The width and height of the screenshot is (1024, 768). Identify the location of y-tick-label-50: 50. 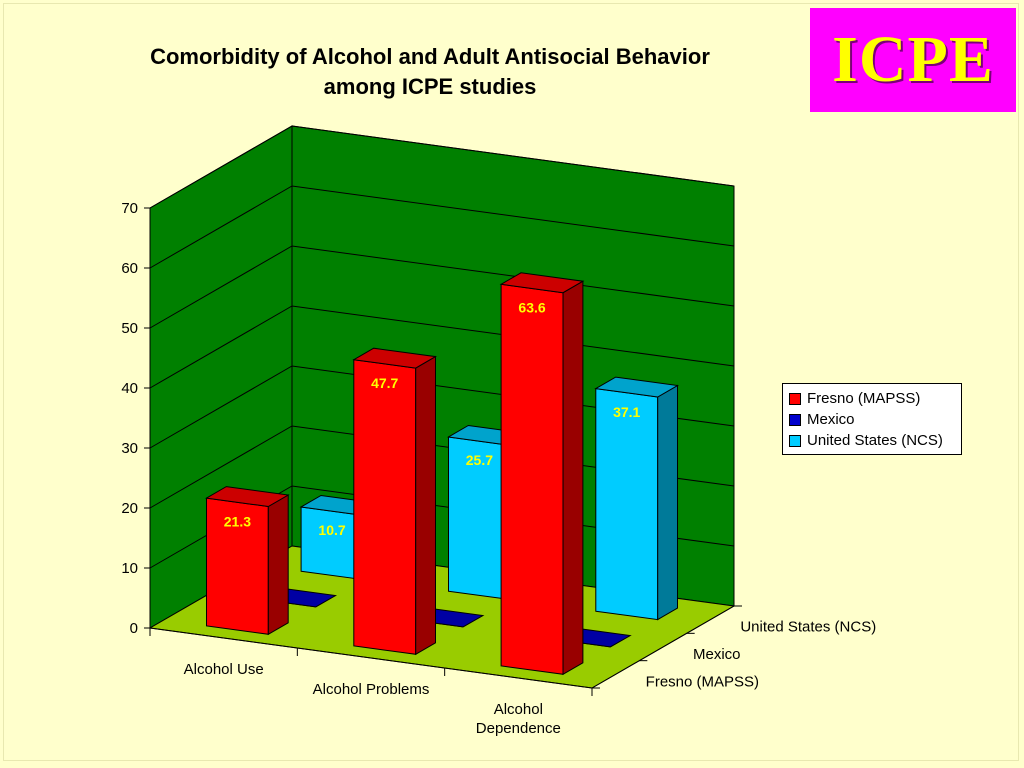
(129, 328).